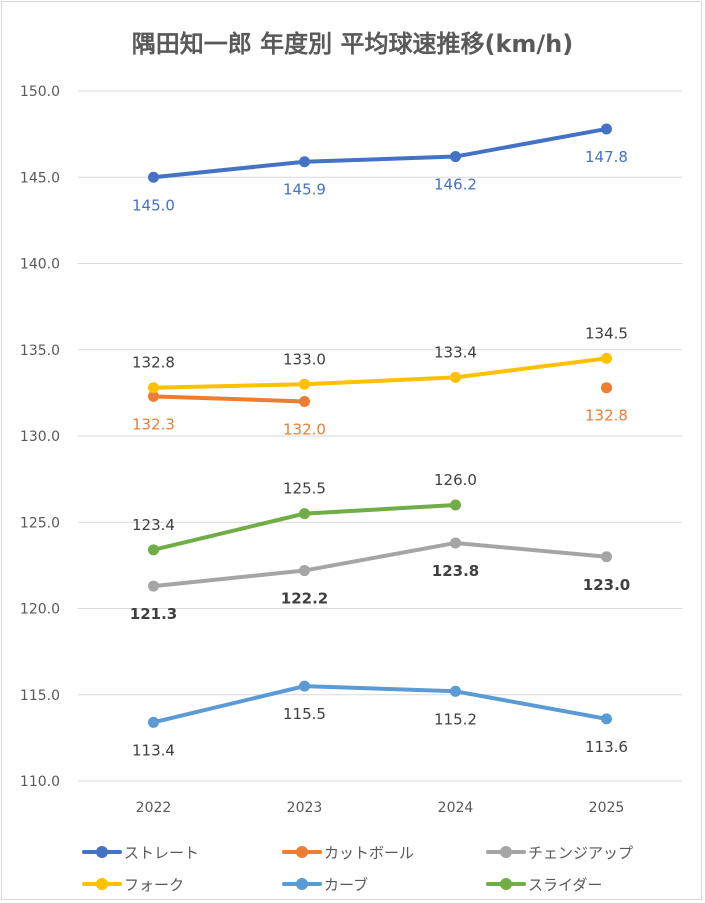 The height and width of the screenshot is (903, 705). What do you see at coordinates (40, 696) in the screenshot?
I see `y-tick-label: 115.0` at bounding box center [40, 696].